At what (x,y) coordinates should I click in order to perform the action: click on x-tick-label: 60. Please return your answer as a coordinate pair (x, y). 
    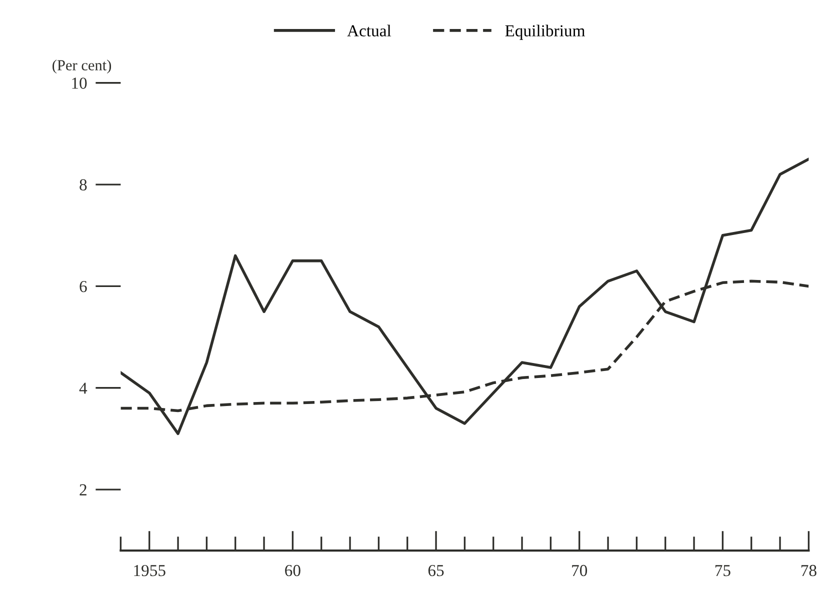
    Looking at the image, I should click on (292, 570).